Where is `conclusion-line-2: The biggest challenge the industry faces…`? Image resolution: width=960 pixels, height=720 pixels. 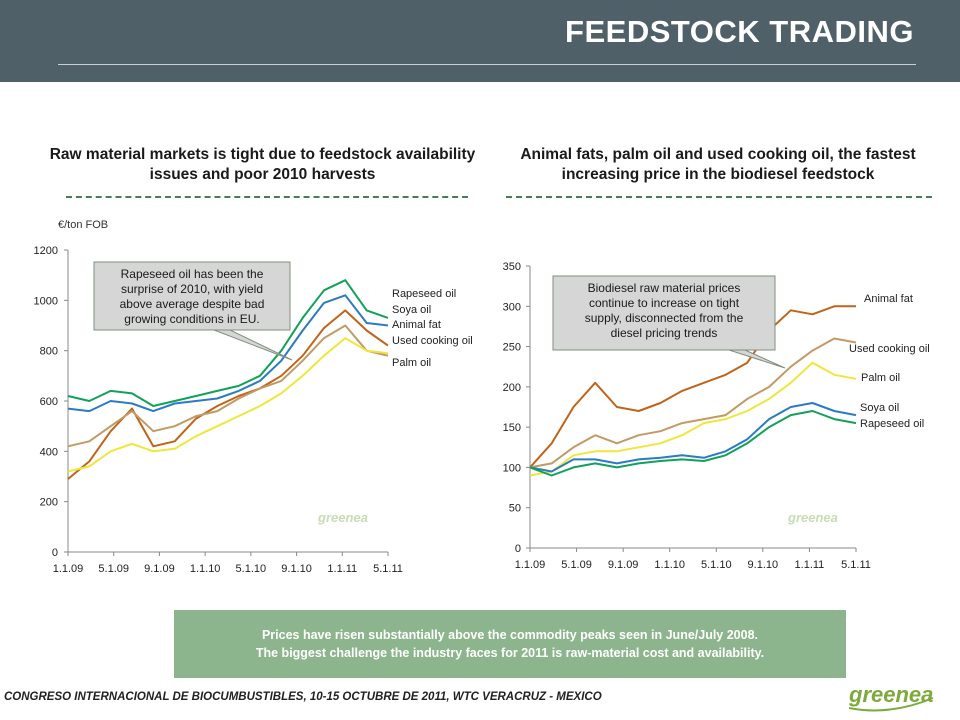 conclusion-line-2: The biggest challenge the industry faces… is located at coordinates (510, 653).